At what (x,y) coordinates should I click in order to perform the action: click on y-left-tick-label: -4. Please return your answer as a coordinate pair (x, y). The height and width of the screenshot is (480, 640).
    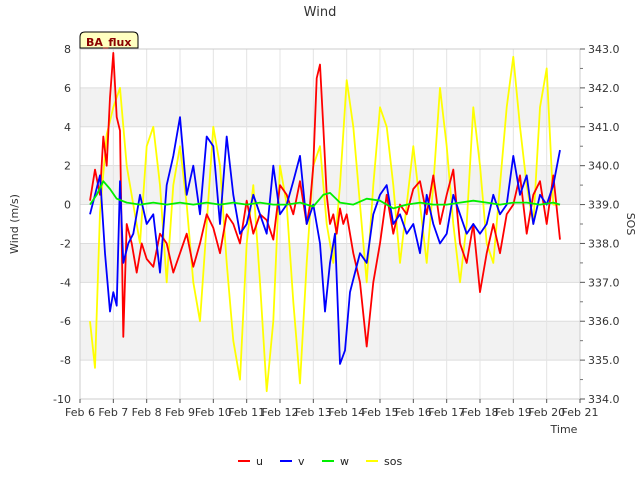
    Looking at the image, I should click on (65, 282).